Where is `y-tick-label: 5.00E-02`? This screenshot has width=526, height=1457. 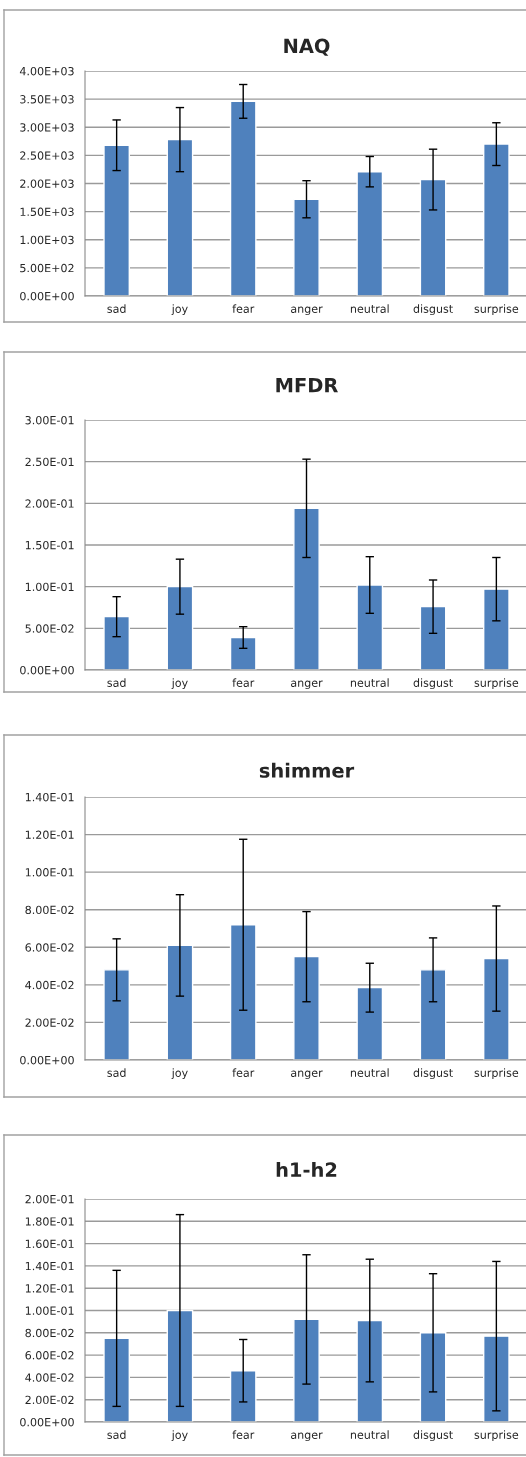 y-tick-label: 5.00E-02 is located at coordinates (49, 628).